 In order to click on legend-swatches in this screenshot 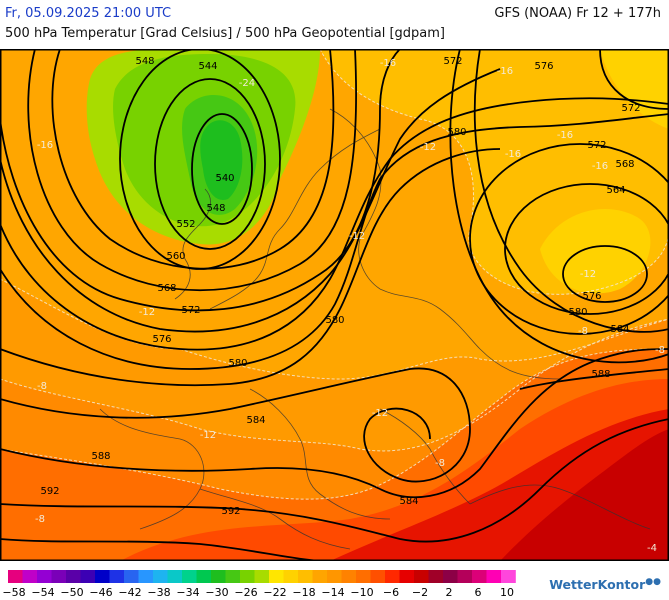, I will do `click(262, 576)`.